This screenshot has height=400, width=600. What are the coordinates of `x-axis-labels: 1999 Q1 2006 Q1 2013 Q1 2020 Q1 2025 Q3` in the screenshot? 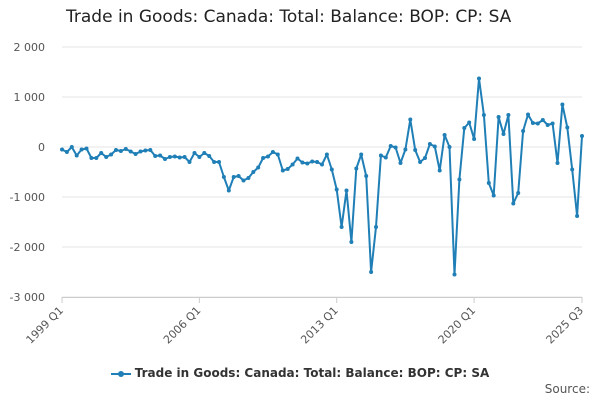 It's located at (305, 325).